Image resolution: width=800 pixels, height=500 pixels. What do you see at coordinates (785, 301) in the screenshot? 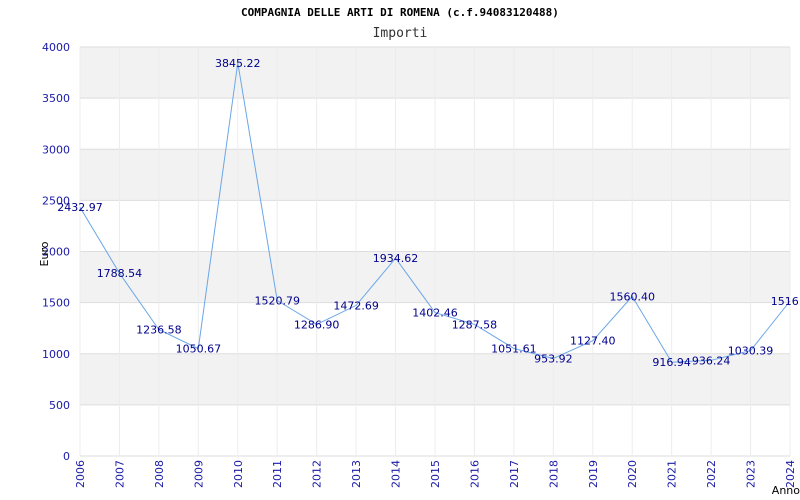
I see `data-label-2024: 1516.2` at bounding box center [785, 301].